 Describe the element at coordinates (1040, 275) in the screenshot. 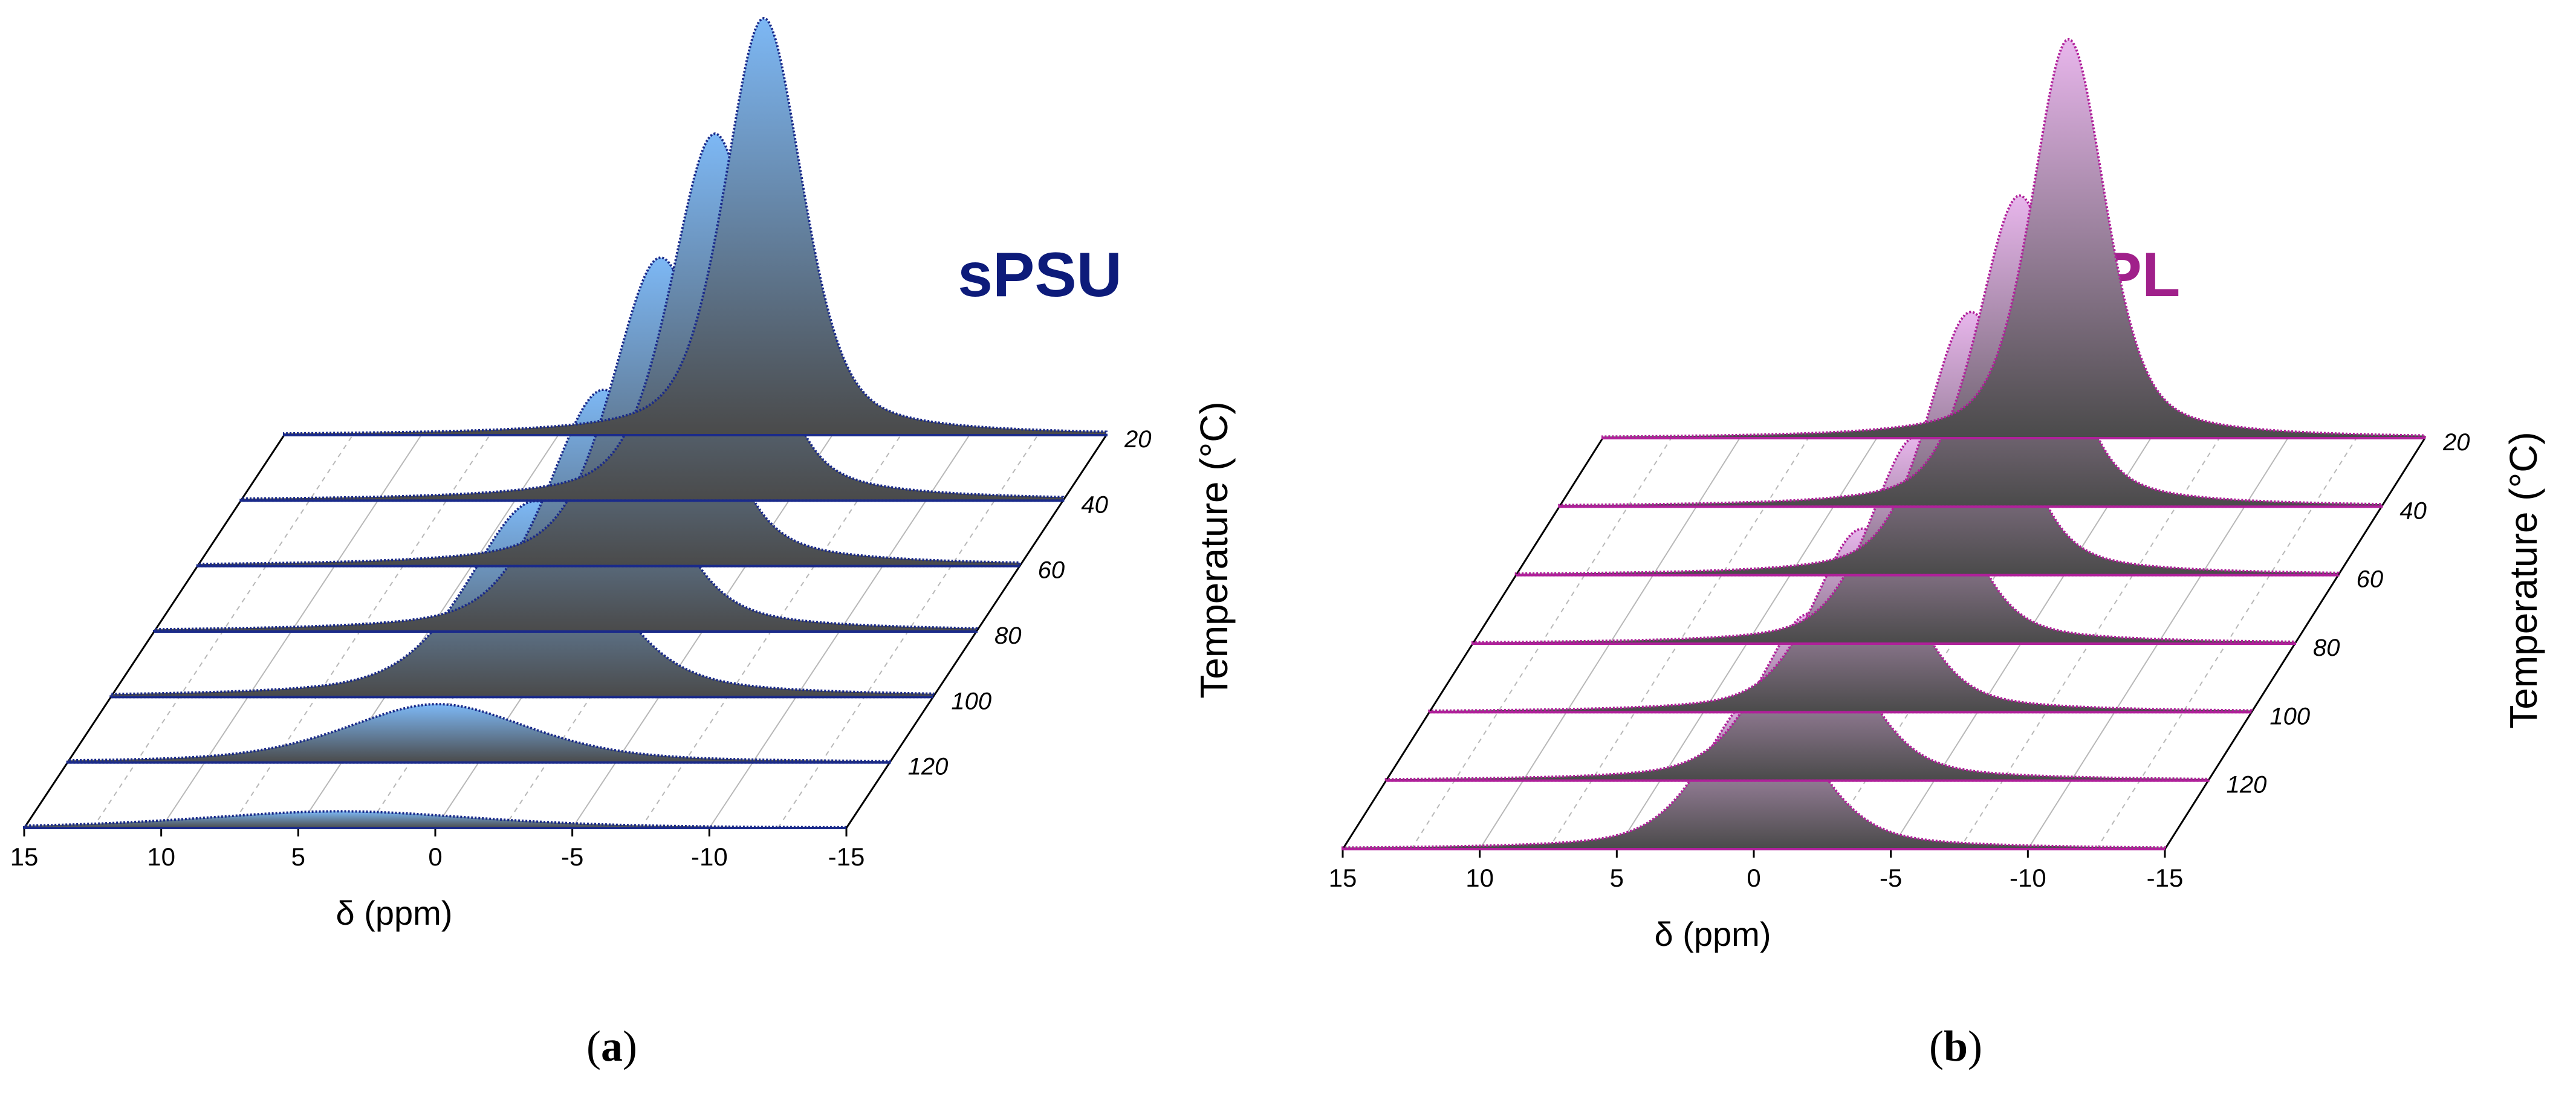

I see `chart-title: sPSU` at that location.